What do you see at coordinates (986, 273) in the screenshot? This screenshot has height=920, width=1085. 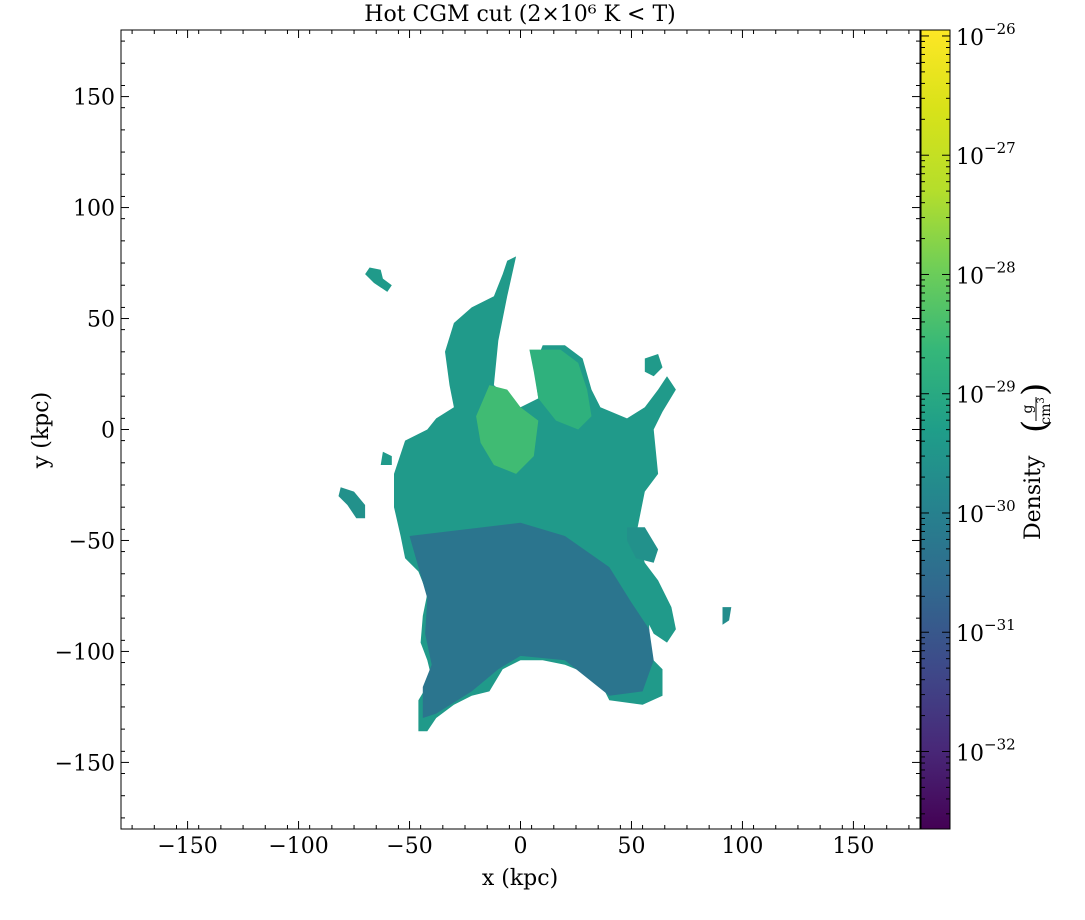 I see `colorbar-tick-label: 10−28` at bounding box center [986, 273].